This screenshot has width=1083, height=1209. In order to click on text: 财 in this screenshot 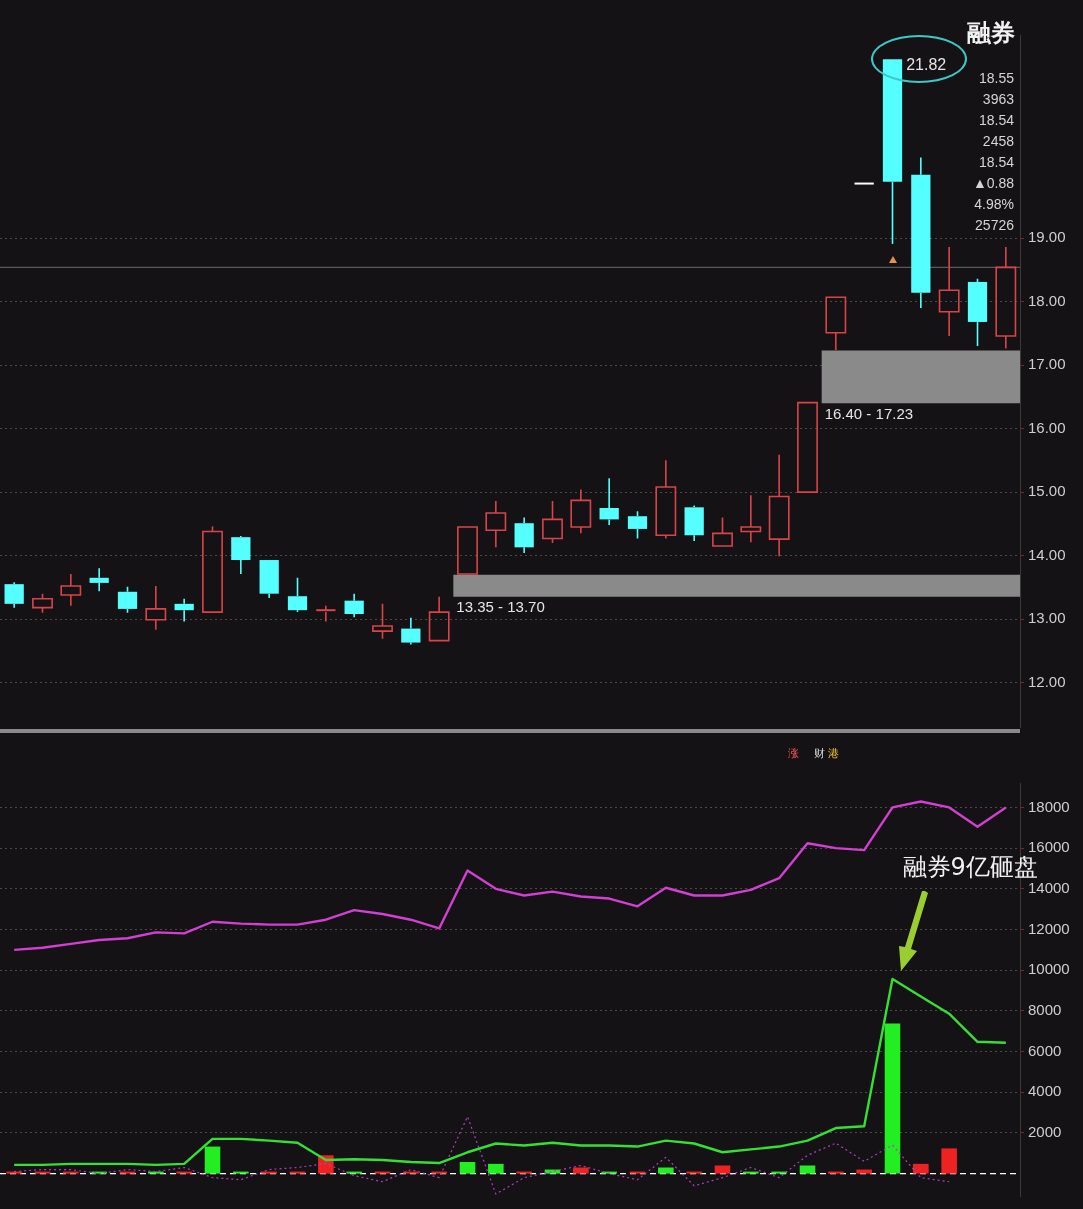, I will do `click(819, 753)`.